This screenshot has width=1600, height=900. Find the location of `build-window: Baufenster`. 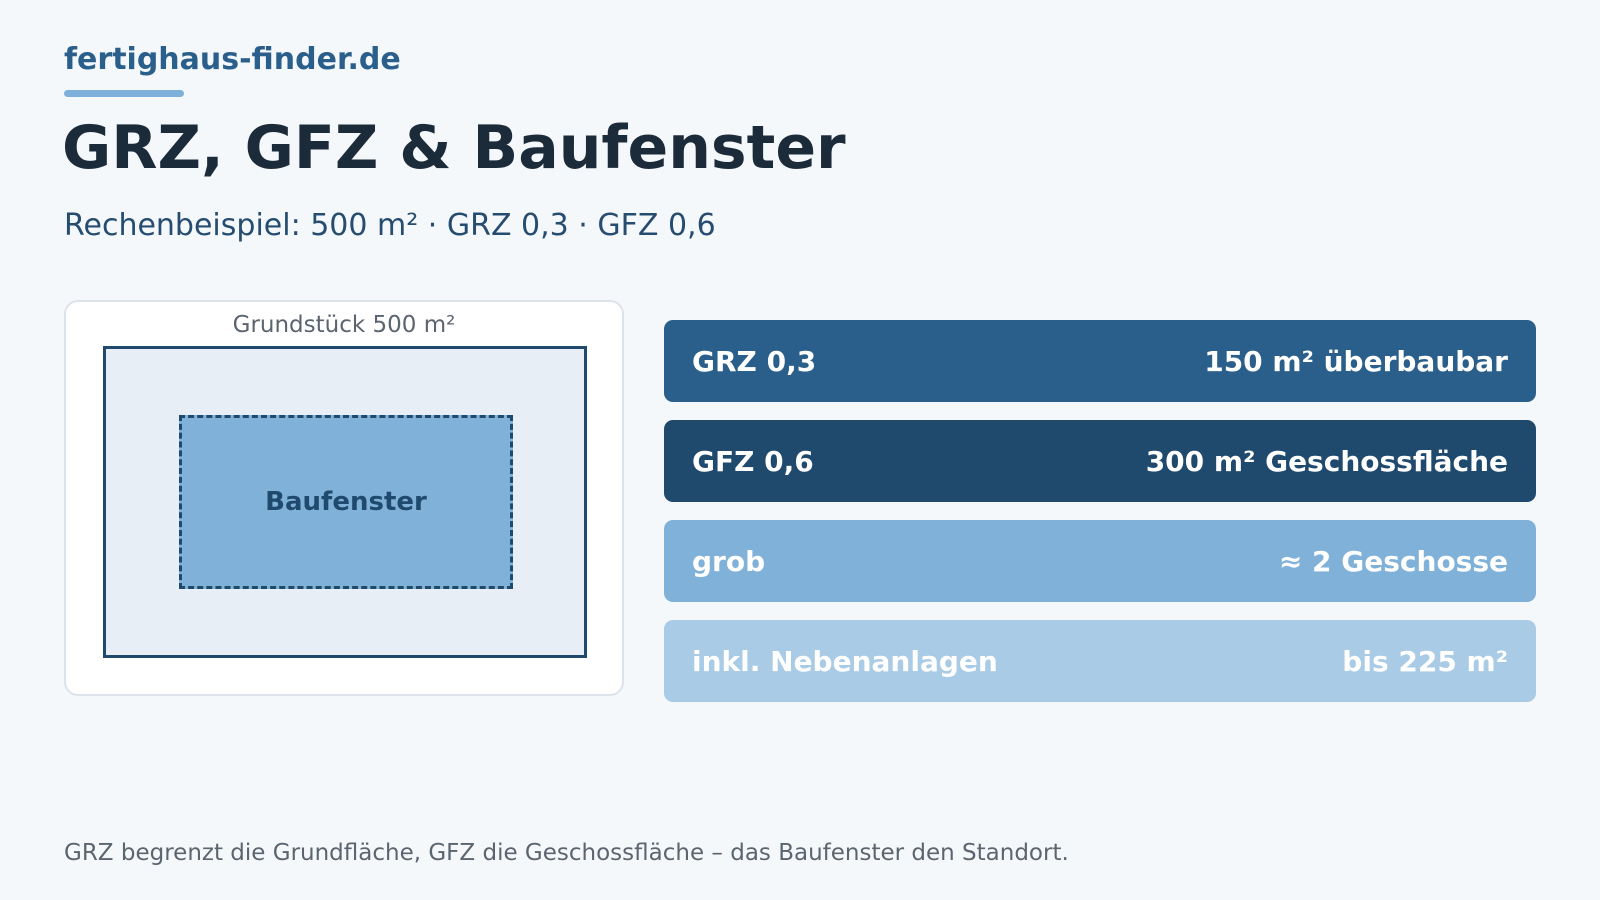

build-window: Baufenster is located at coordinates (346, 502).